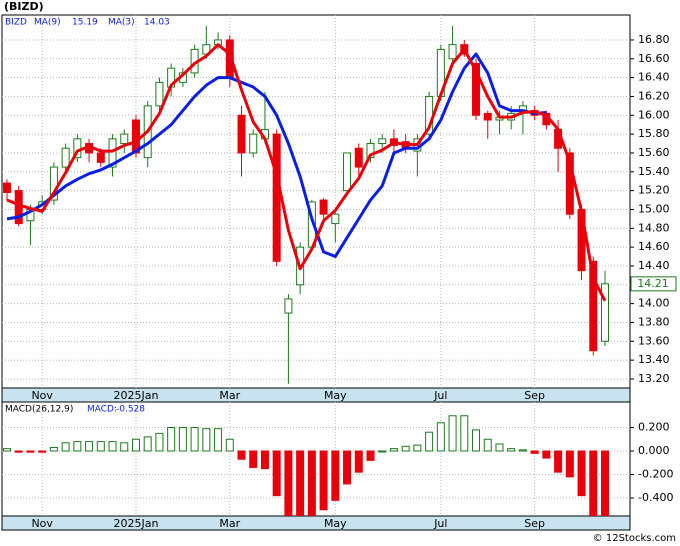 The height and width of the screenshot is (546, 680). What do you see at coordinates (654, 359) in the screenshot?
I see `y-tick-label: 13.40` at bounding box center [654, 359].